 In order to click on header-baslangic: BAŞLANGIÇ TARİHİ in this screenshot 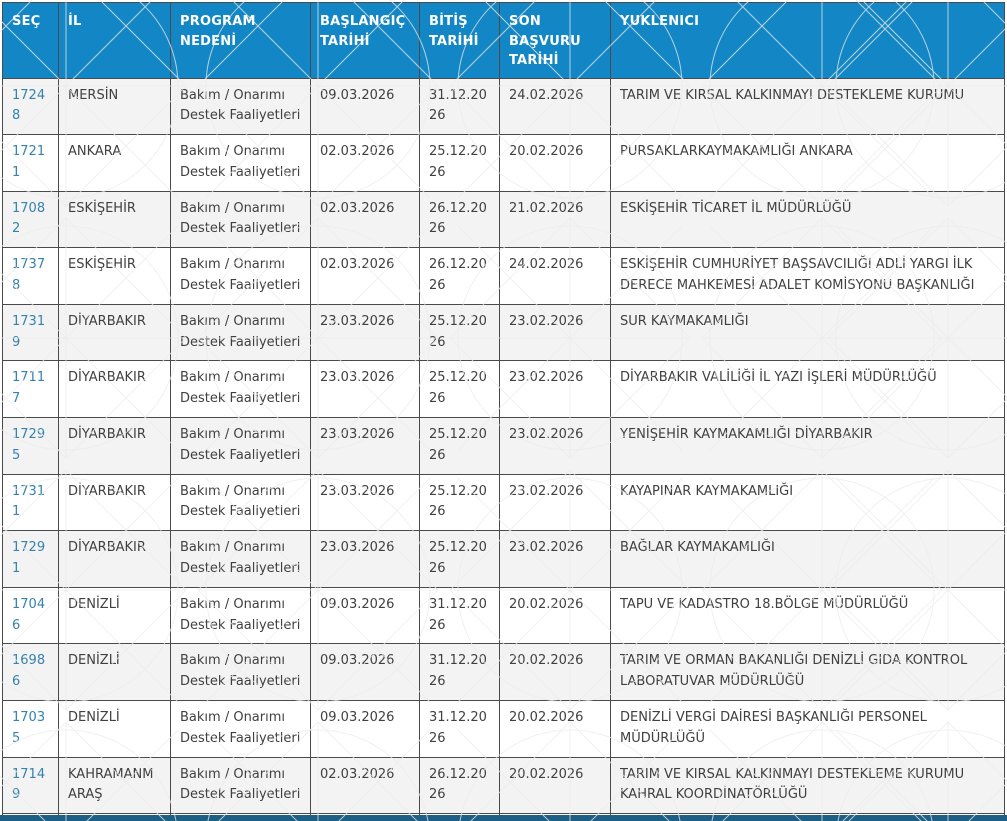, I will do `click(365, 40)`.